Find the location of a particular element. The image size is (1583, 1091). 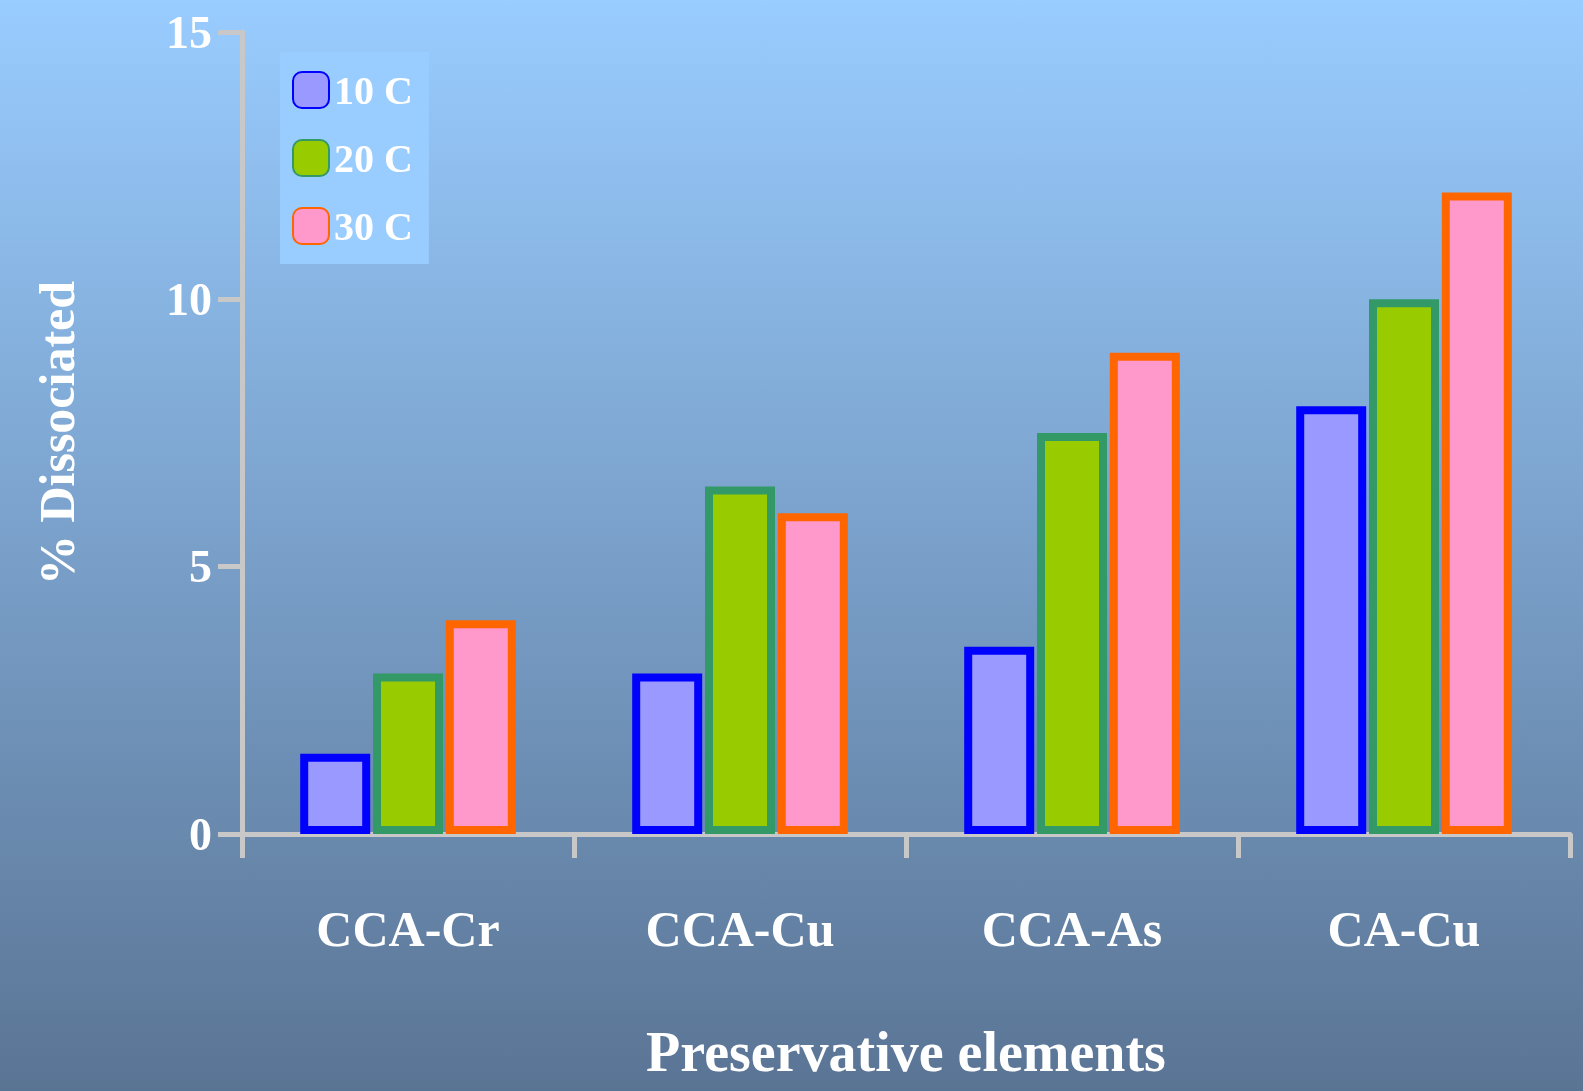

x-tick-label: CCA-Cr is located at coordinates (408, 929).